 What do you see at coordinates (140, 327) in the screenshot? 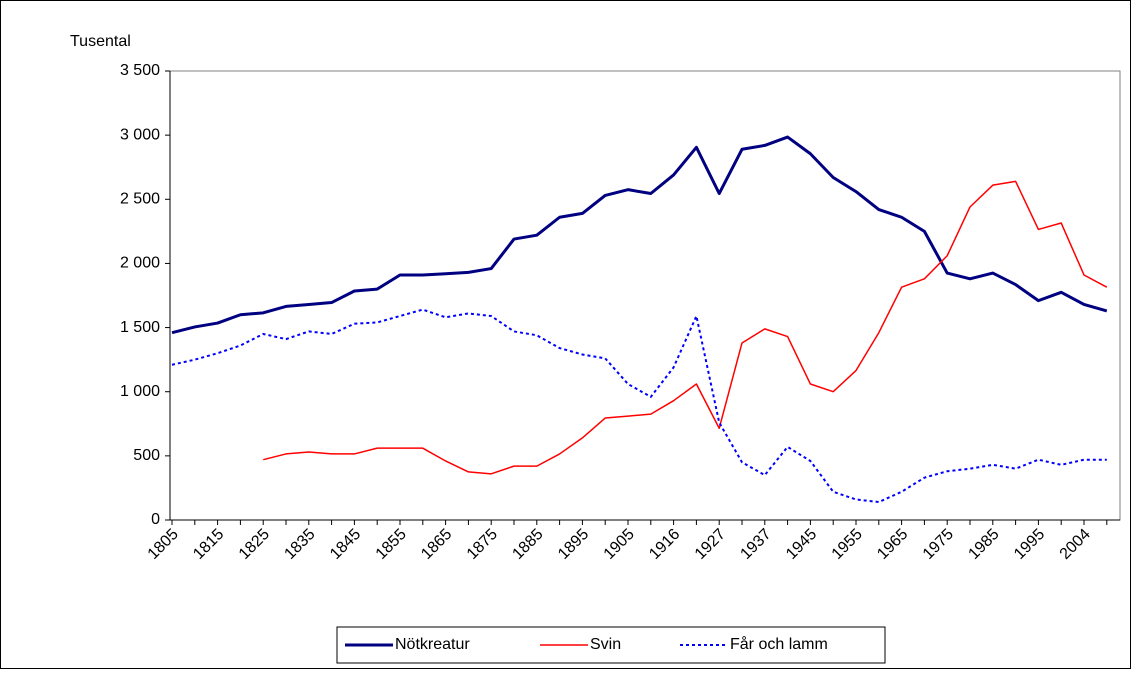
I see `y-tick-label: 1 500` at bounding box center [140, 327].